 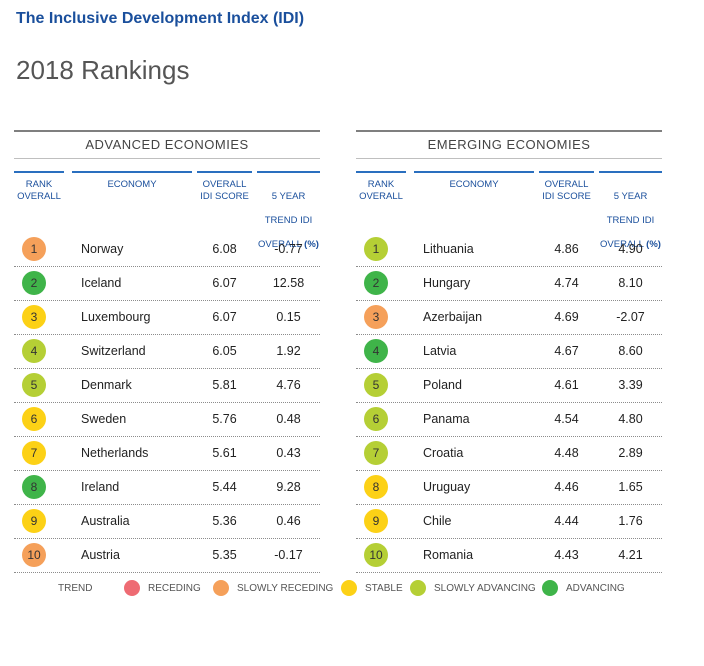 I want to click on table-row: 10 Romania 4.43 4.21, so click(x=509, y=556).